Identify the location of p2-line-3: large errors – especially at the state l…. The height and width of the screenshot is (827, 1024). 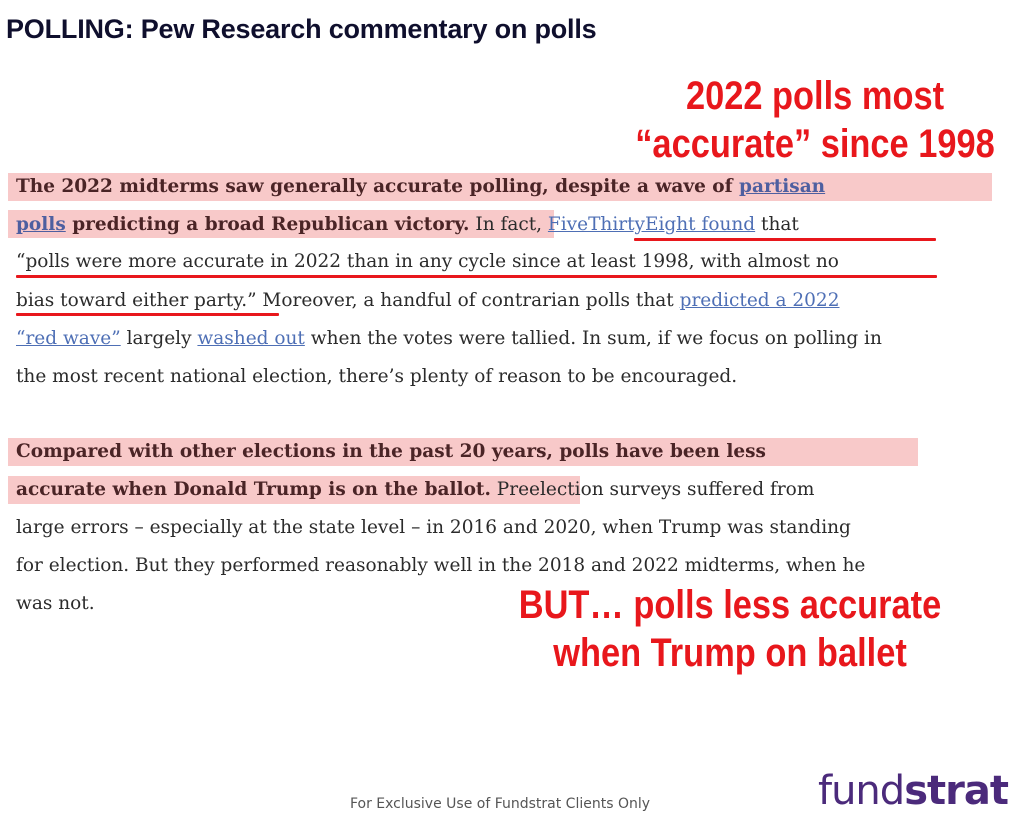
(433, 528).